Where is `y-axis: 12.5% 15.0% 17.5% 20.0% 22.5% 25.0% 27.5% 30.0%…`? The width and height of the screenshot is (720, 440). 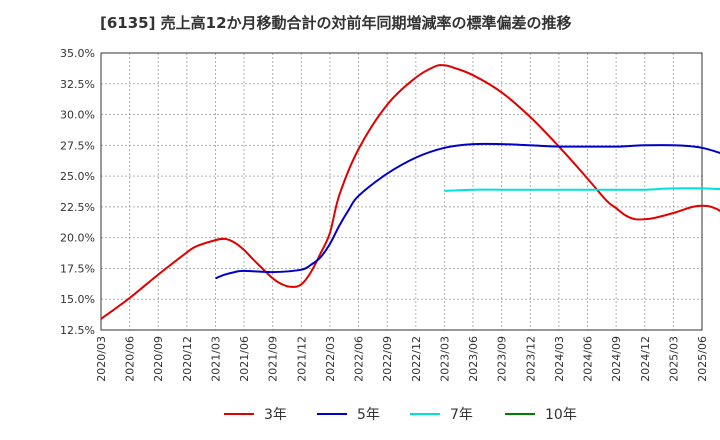 y-axis: 12.5% 15.0% 17.5% 20.0% 22.5% 25.0% 27.5% 30.0%… is located at coordinates (77, 192).